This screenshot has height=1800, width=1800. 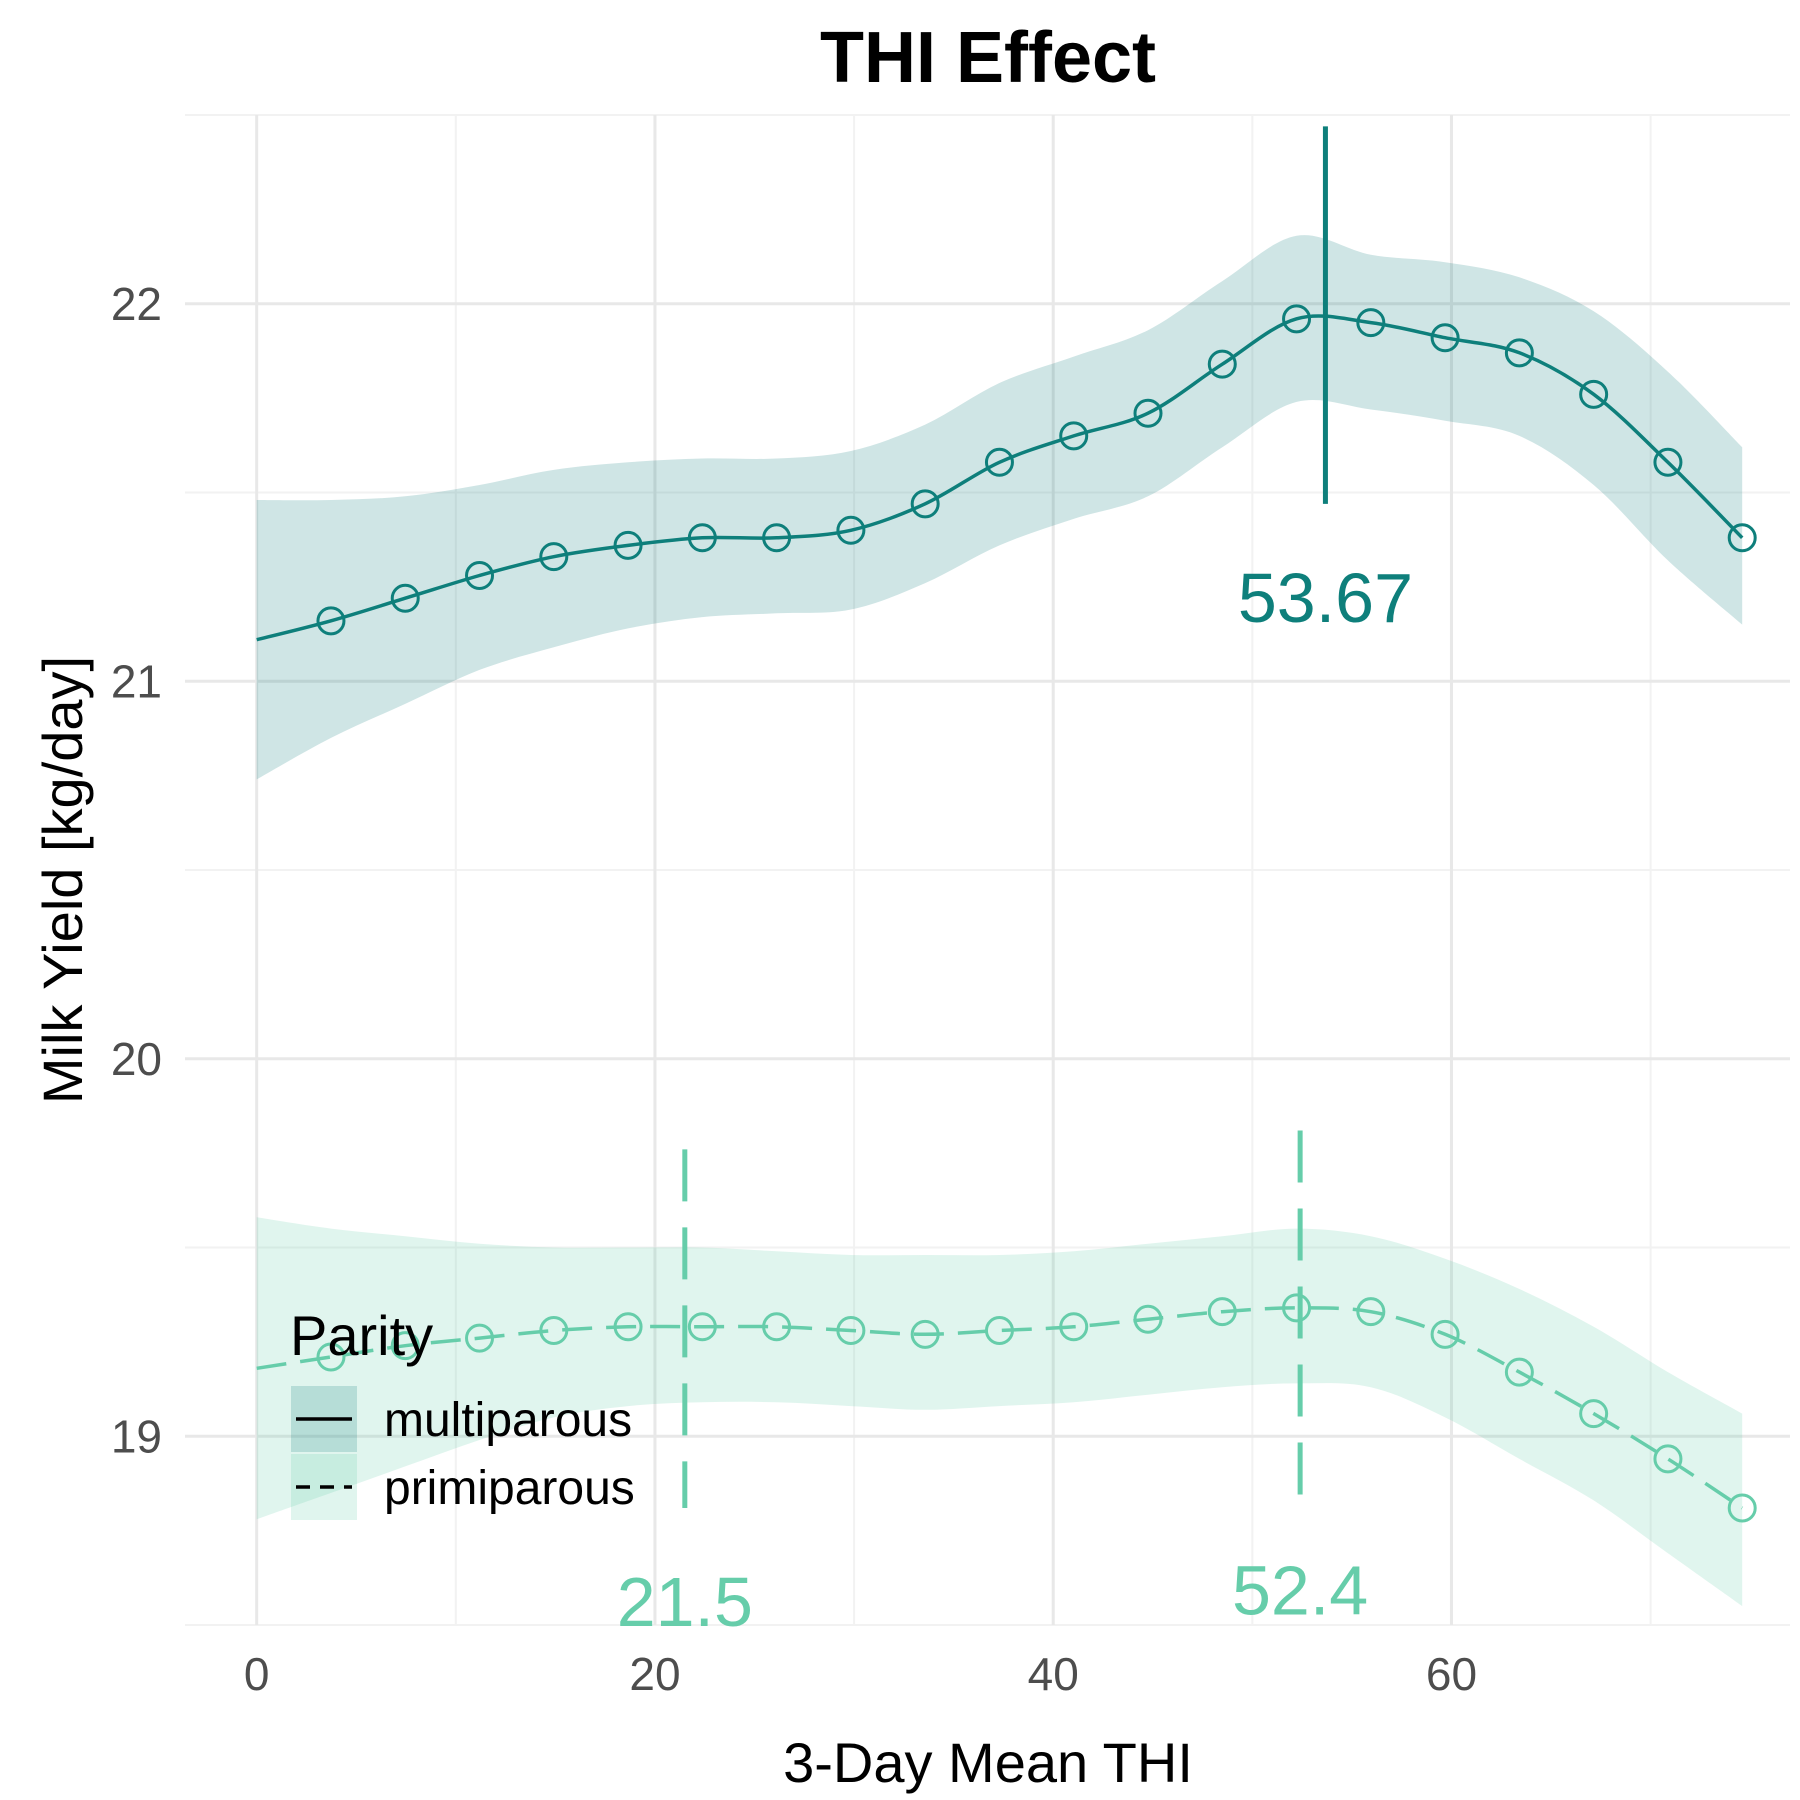 I want to click on legend-label-primiparous: primiparous, so click(x=509, y=1488).